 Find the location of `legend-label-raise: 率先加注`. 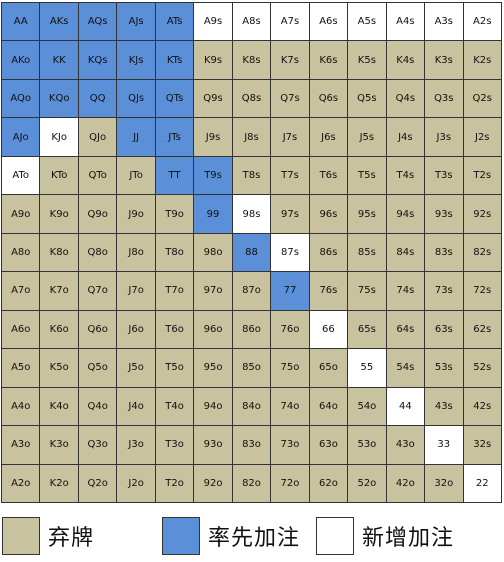

legend-label-raise: 率先加注 is located at coordinates (254, 538).